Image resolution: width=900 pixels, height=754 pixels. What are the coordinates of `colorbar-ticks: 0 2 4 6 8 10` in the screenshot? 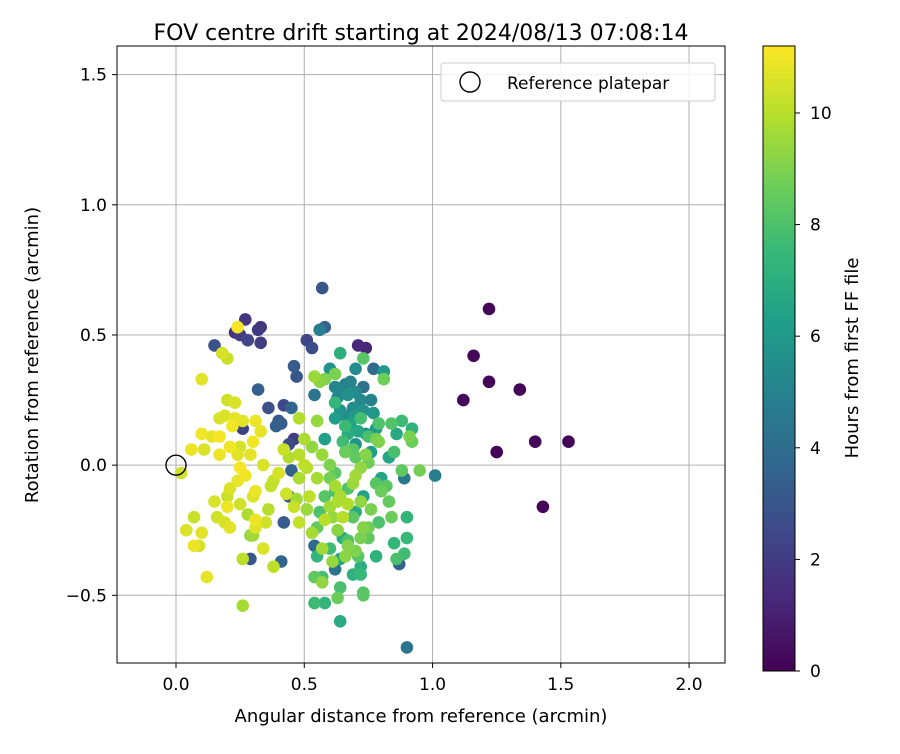 It's located at (813, 393).